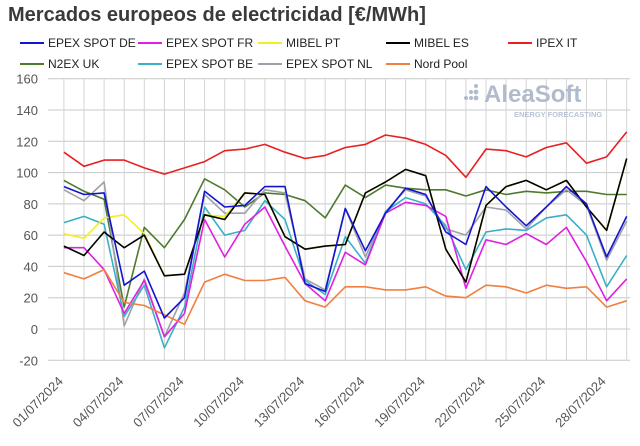  Describe the element at coordinates (37, 402) in the screenshot. I see `x-tick-label: 01/07/2024` at that location.